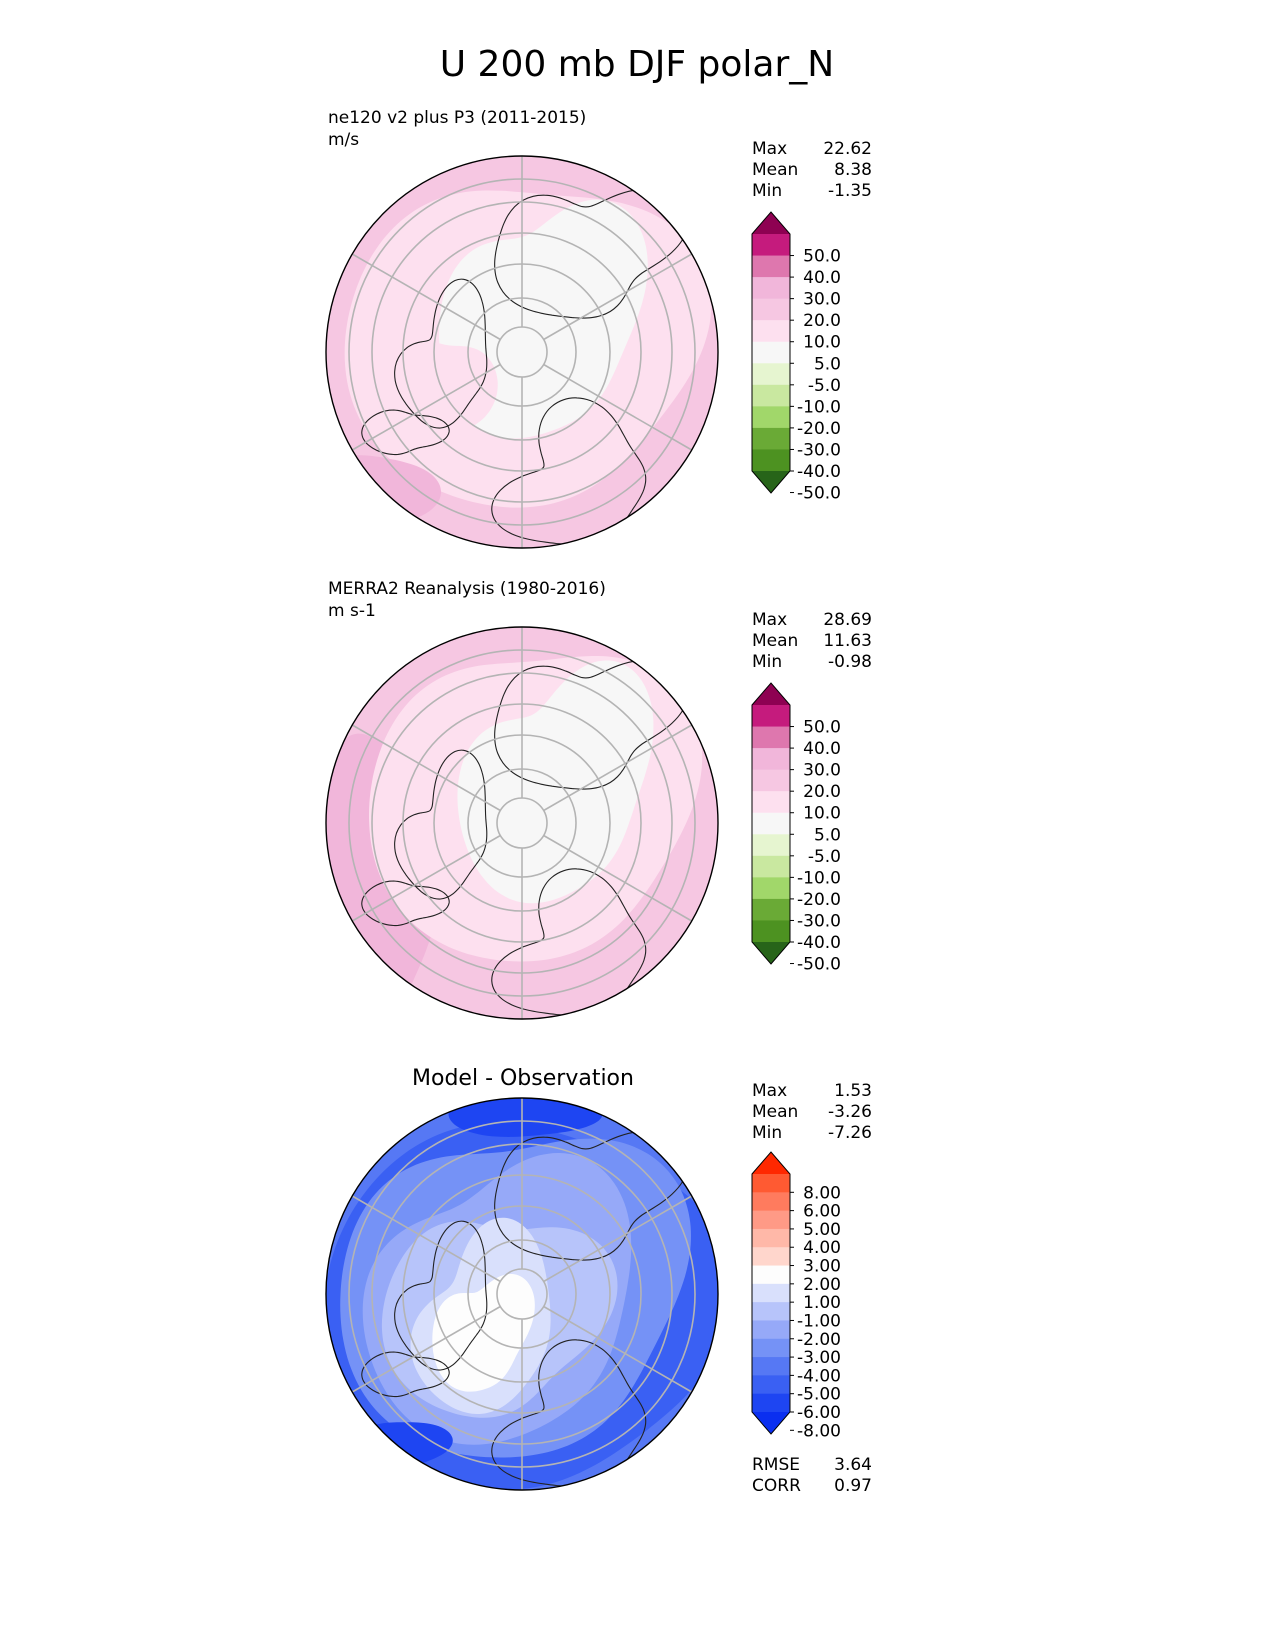 This screenshot has height=1650, width=1275. I want to click on stat-value: 22.62, so click(847, 149).